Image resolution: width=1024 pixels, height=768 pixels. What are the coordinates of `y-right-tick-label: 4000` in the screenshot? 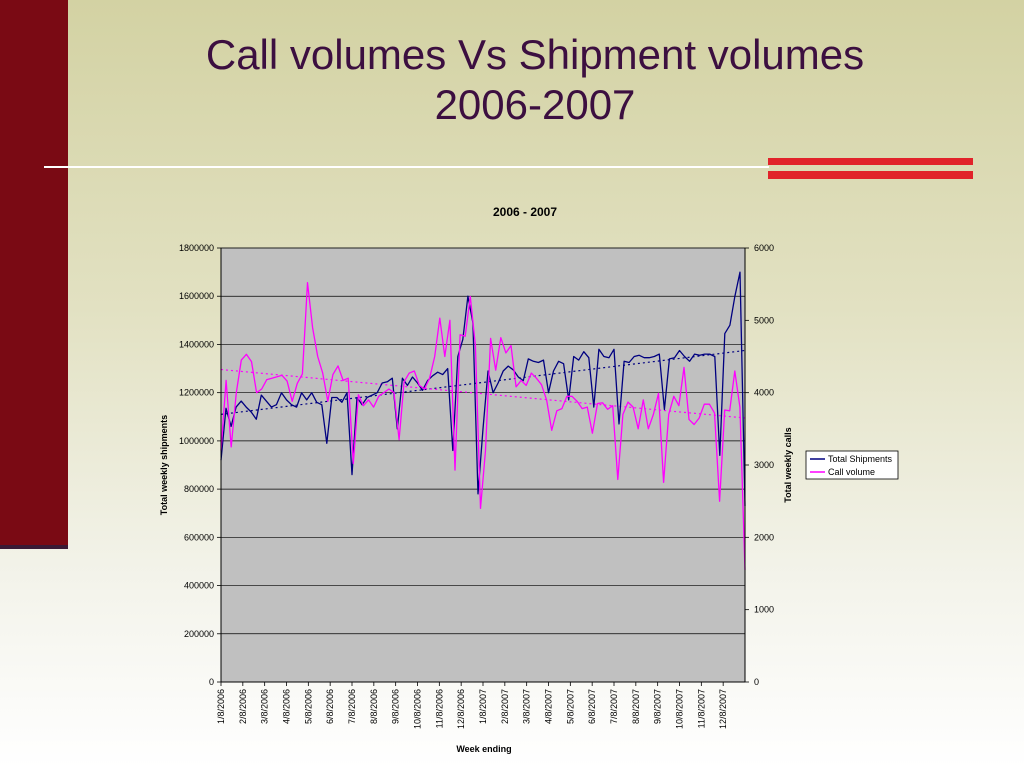 It's located at (764, 393).